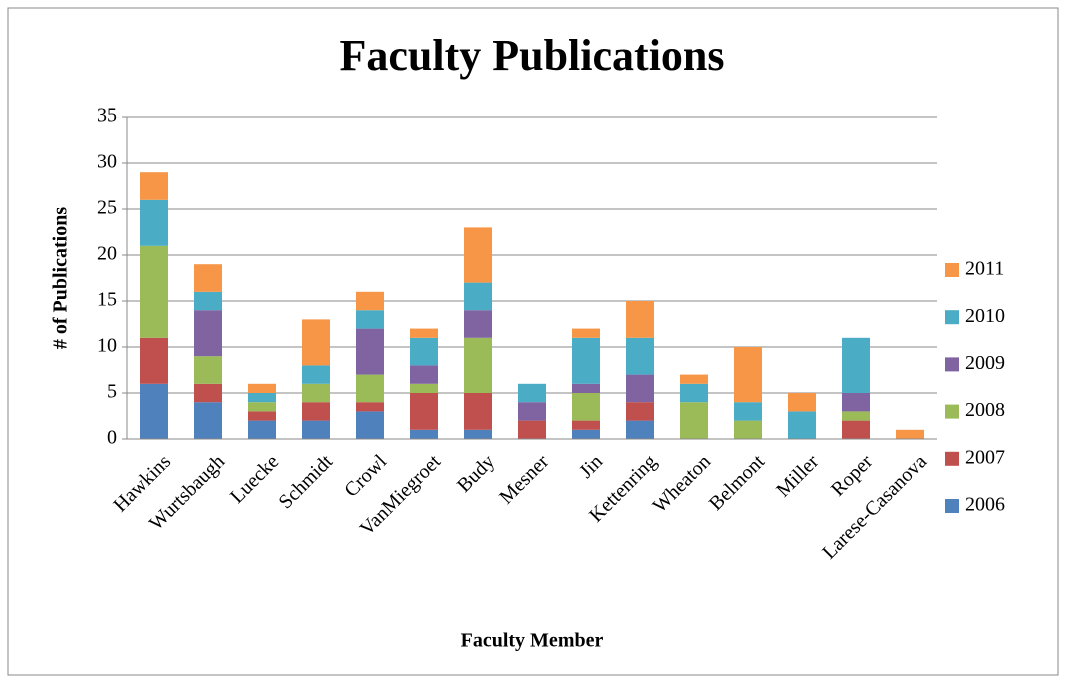 The image size is (1065, 687). I want to click on chart-title: Faculty Publications, so click(531, 55).